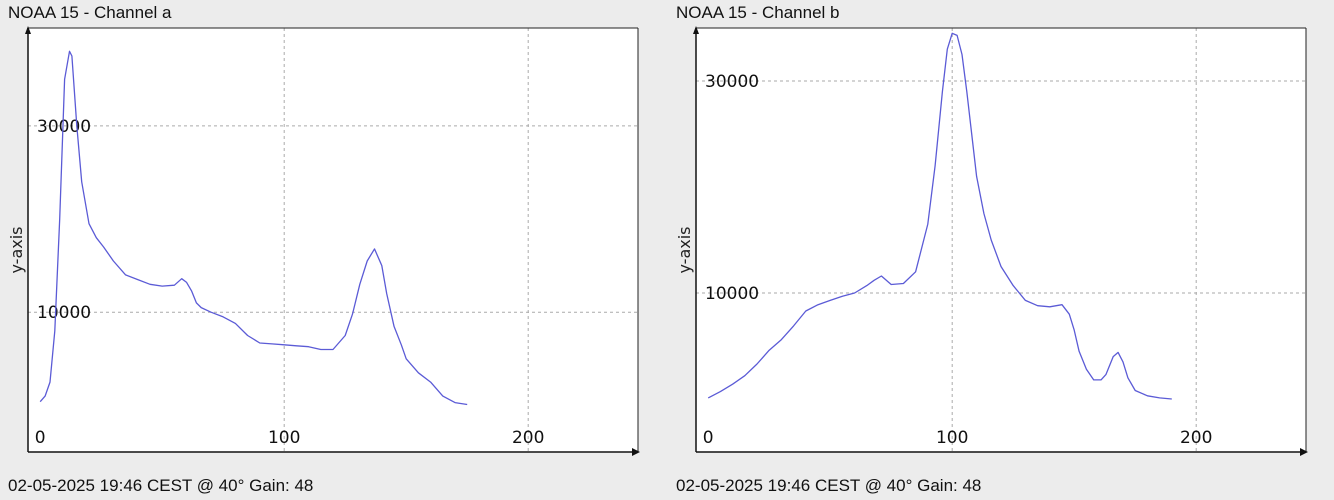  Describe the element at coordinates (758, 12) in the screenshot. I see `chart-title-channel-b: NOAA 15 - Channel b` at that location.